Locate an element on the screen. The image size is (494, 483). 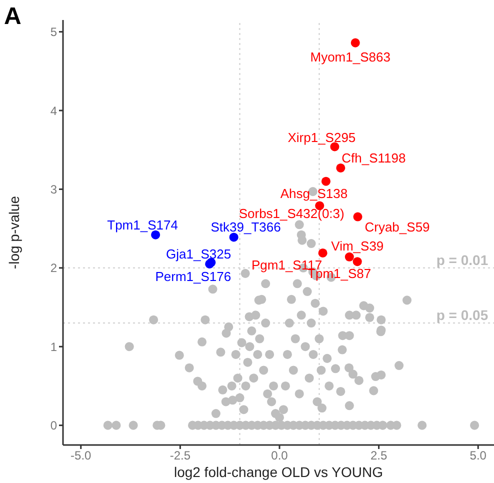
annotation: Cfh_S1198 is located at coordinates (374, 158).